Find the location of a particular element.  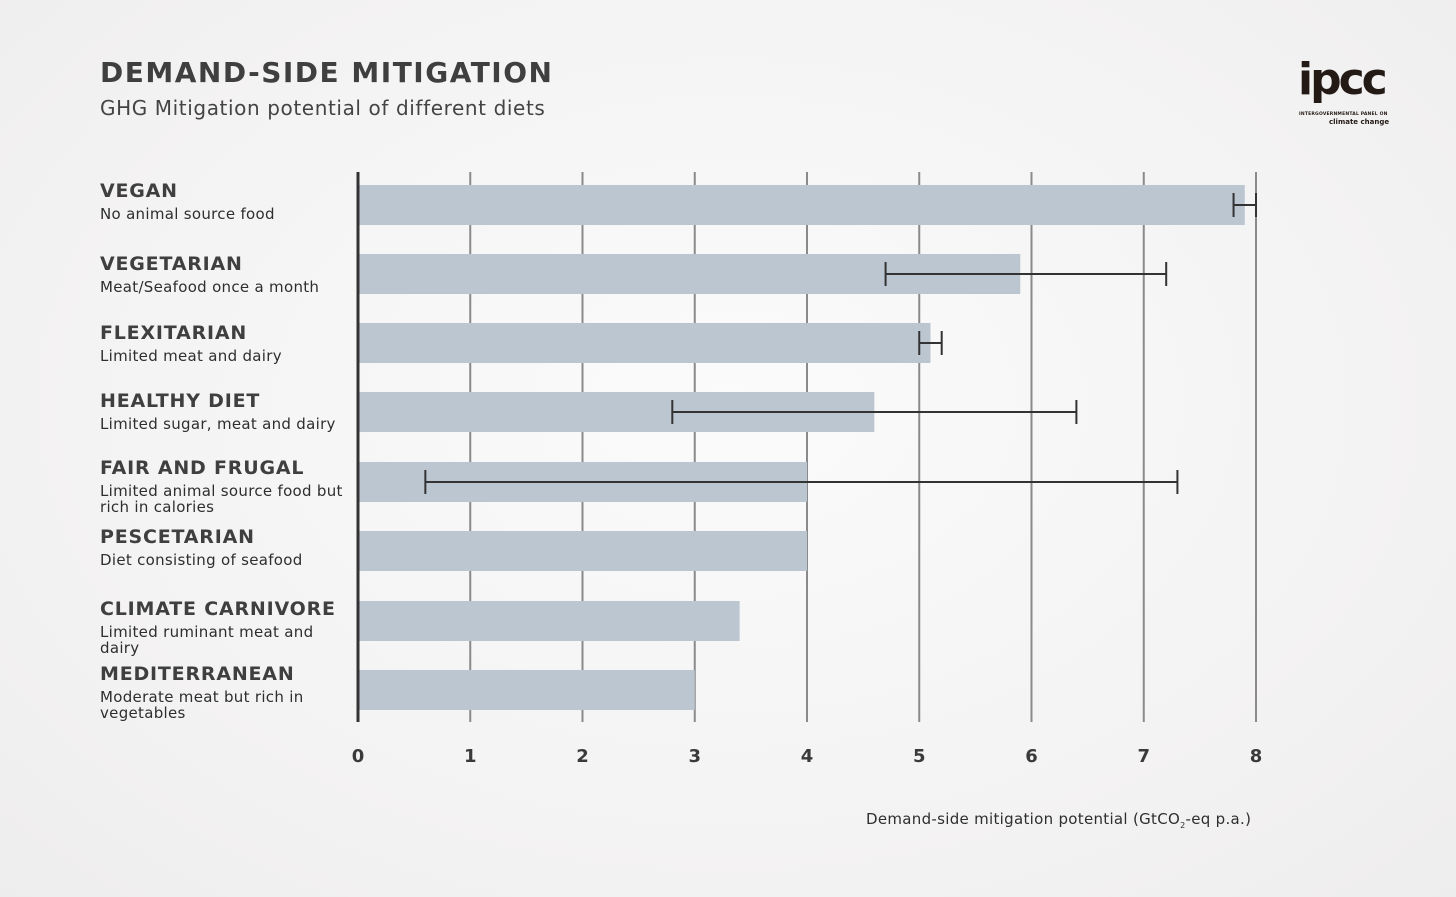

category-name: VEGAN is located at coordinates (139, 191).